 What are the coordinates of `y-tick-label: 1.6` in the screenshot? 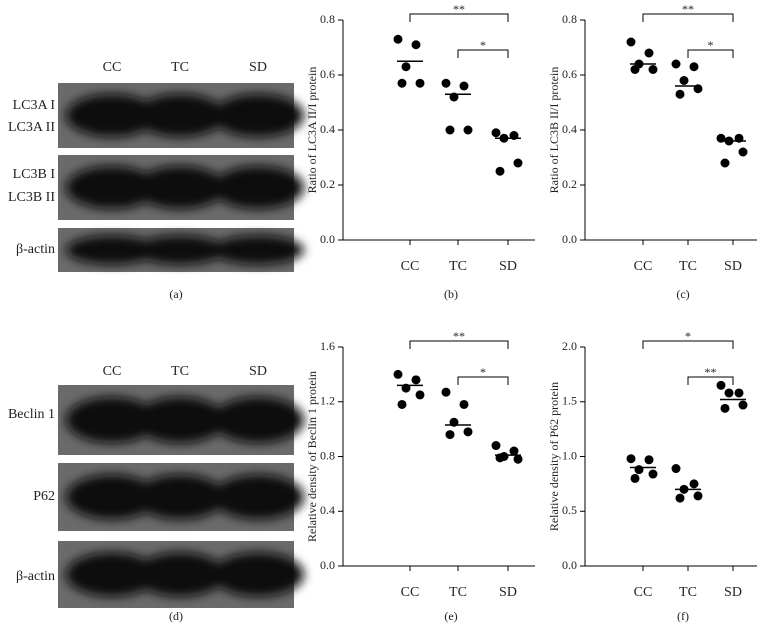 It's located at (327, 346).